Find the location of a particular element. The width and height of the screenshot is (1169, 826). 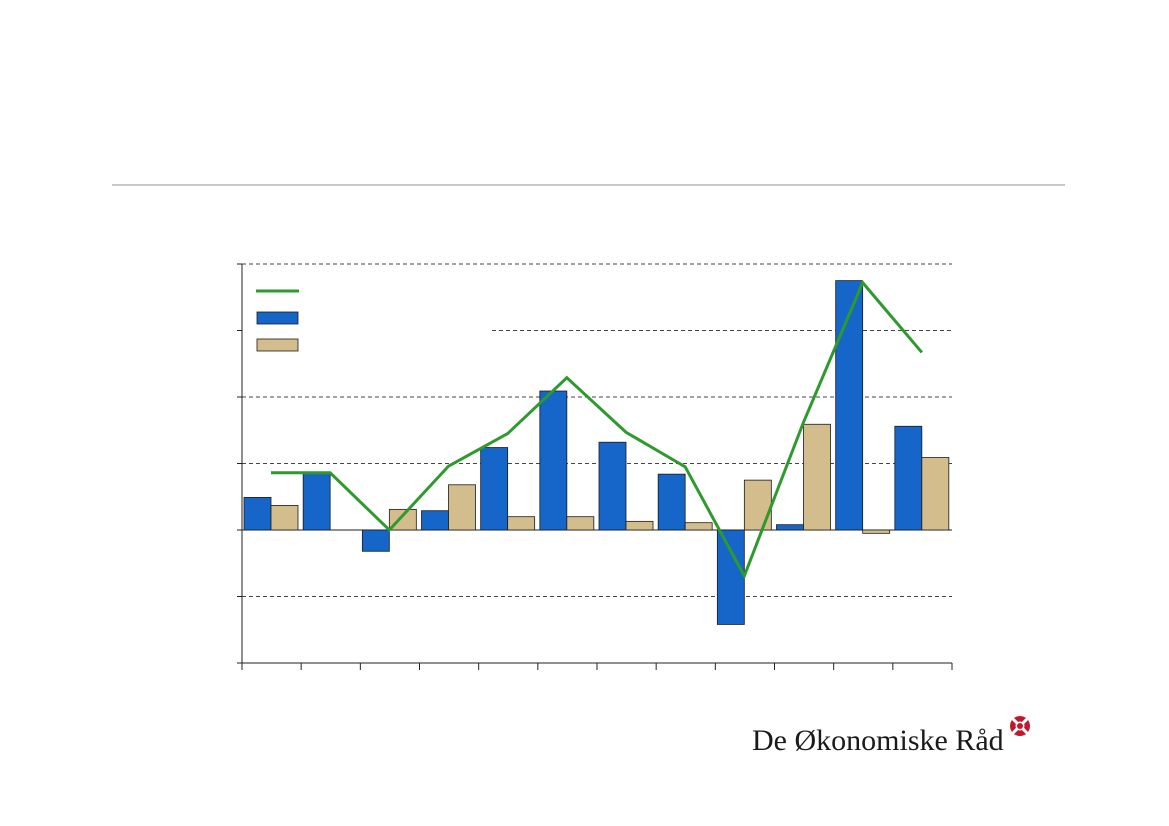

legend is located at coordinates (277, 320).